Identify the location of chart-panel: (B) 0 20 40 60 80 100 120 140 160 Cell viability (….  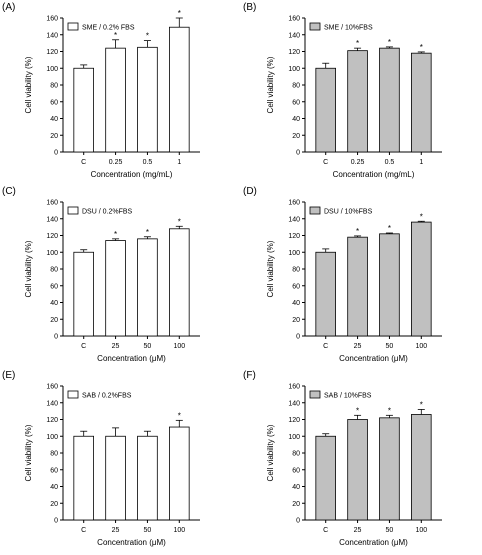
(342, 90).